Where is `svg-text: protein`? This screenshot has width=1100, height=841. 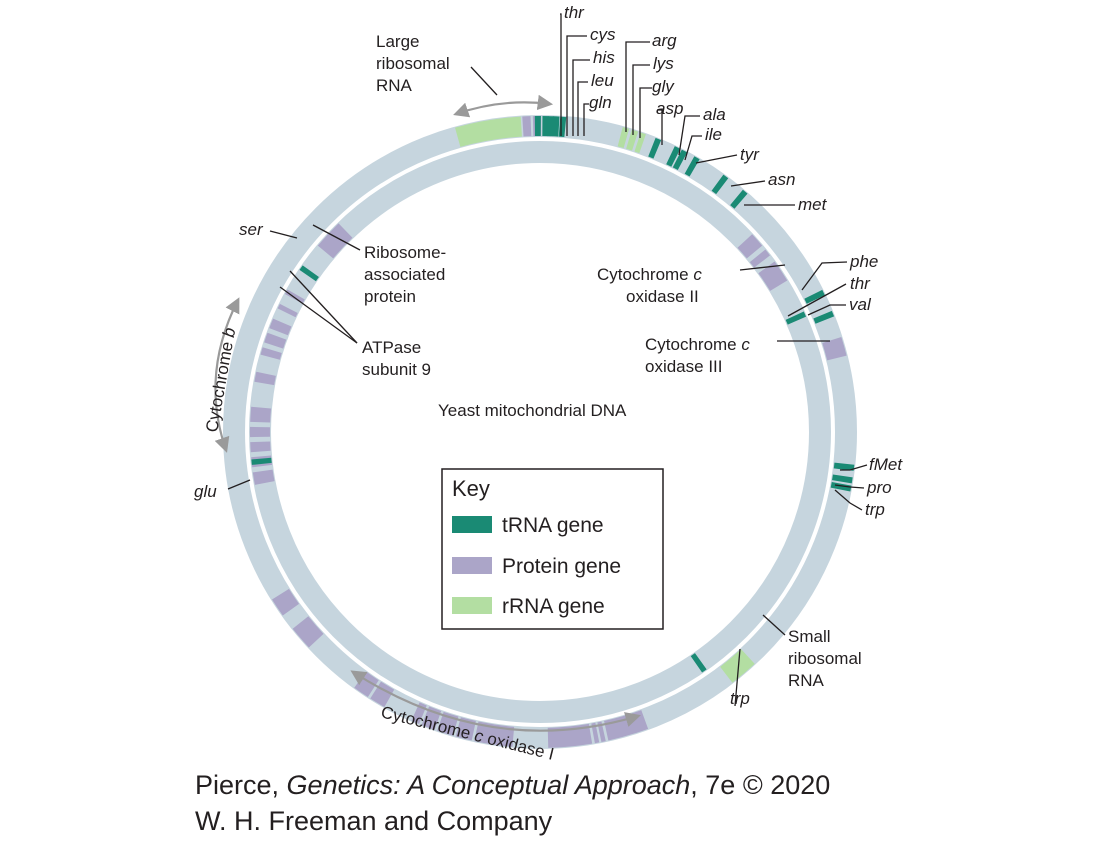
svg-text: protein is located at coordinates (390, 296).